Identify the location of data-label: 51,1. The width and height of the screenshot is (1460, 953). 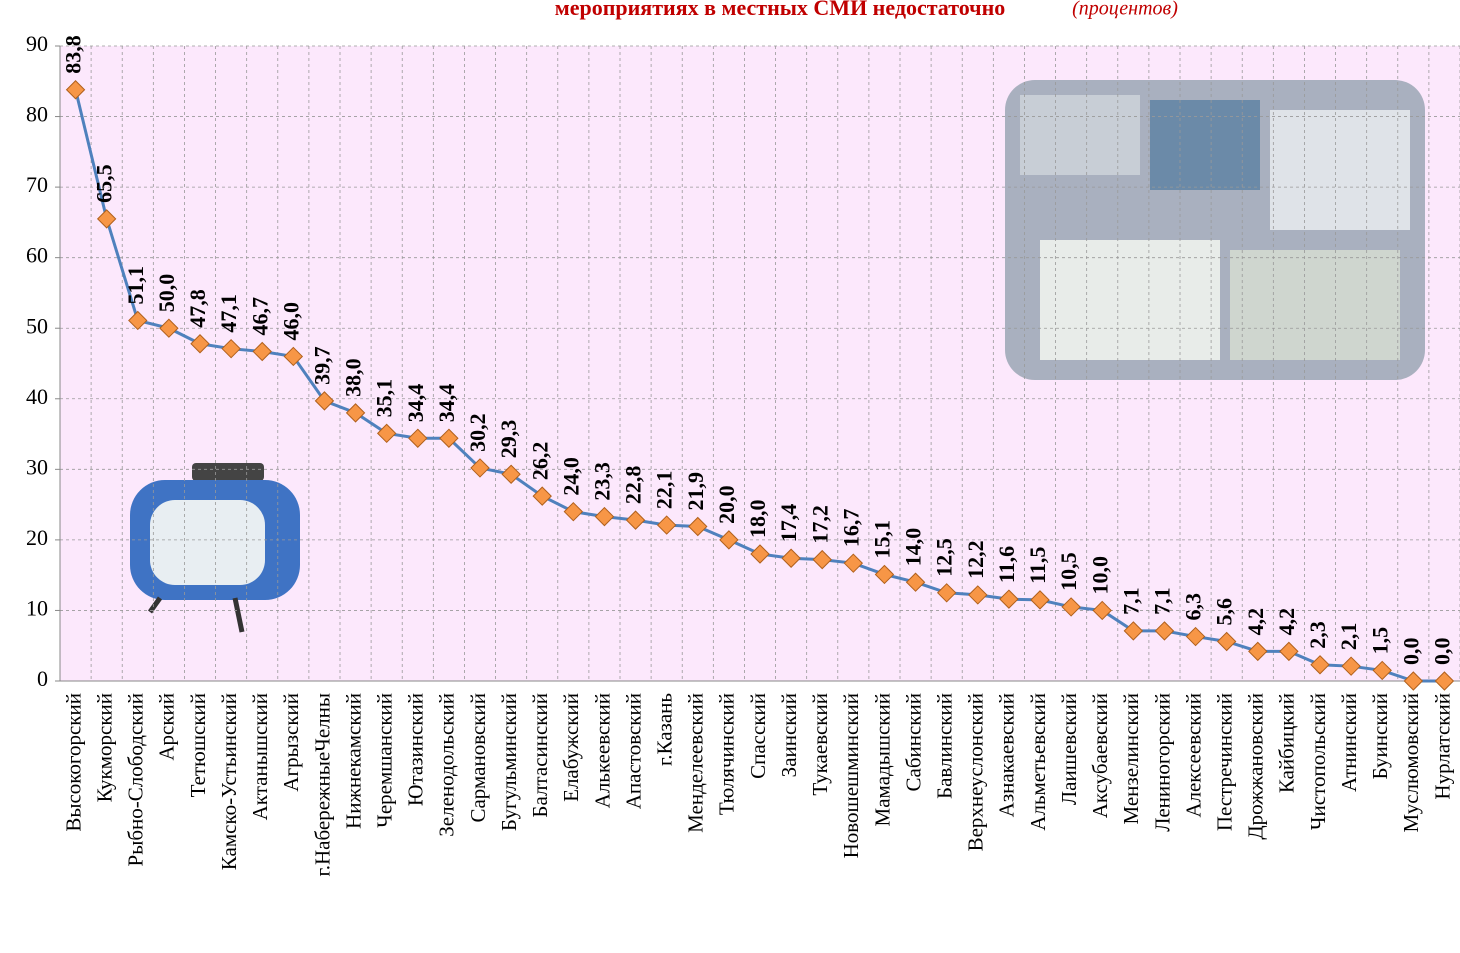
(135, 285).